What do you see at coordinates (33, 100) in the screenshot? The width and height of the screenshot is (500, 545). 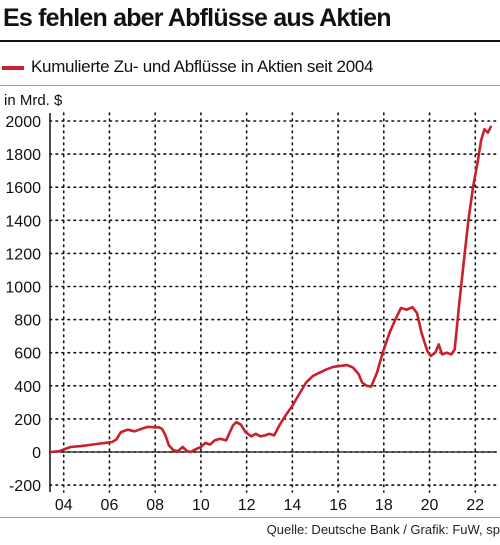 I see `y-axis-unit-label: in Mrd. $` at bounding box center [33, 100].